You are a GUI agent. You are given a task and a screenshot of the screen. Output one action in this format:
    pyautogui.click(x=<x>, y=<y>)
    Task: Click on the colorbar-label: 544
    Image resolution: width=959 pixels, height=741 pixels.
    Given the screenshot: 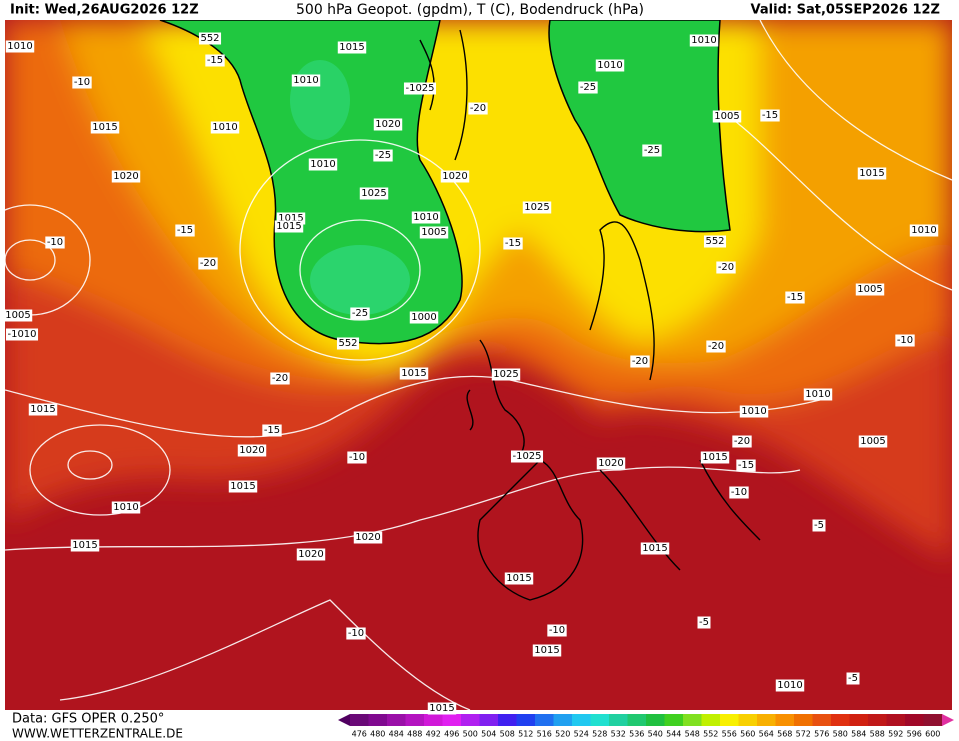 What is the action you would take?
    pyautogui.click(x=673, y=734)
    